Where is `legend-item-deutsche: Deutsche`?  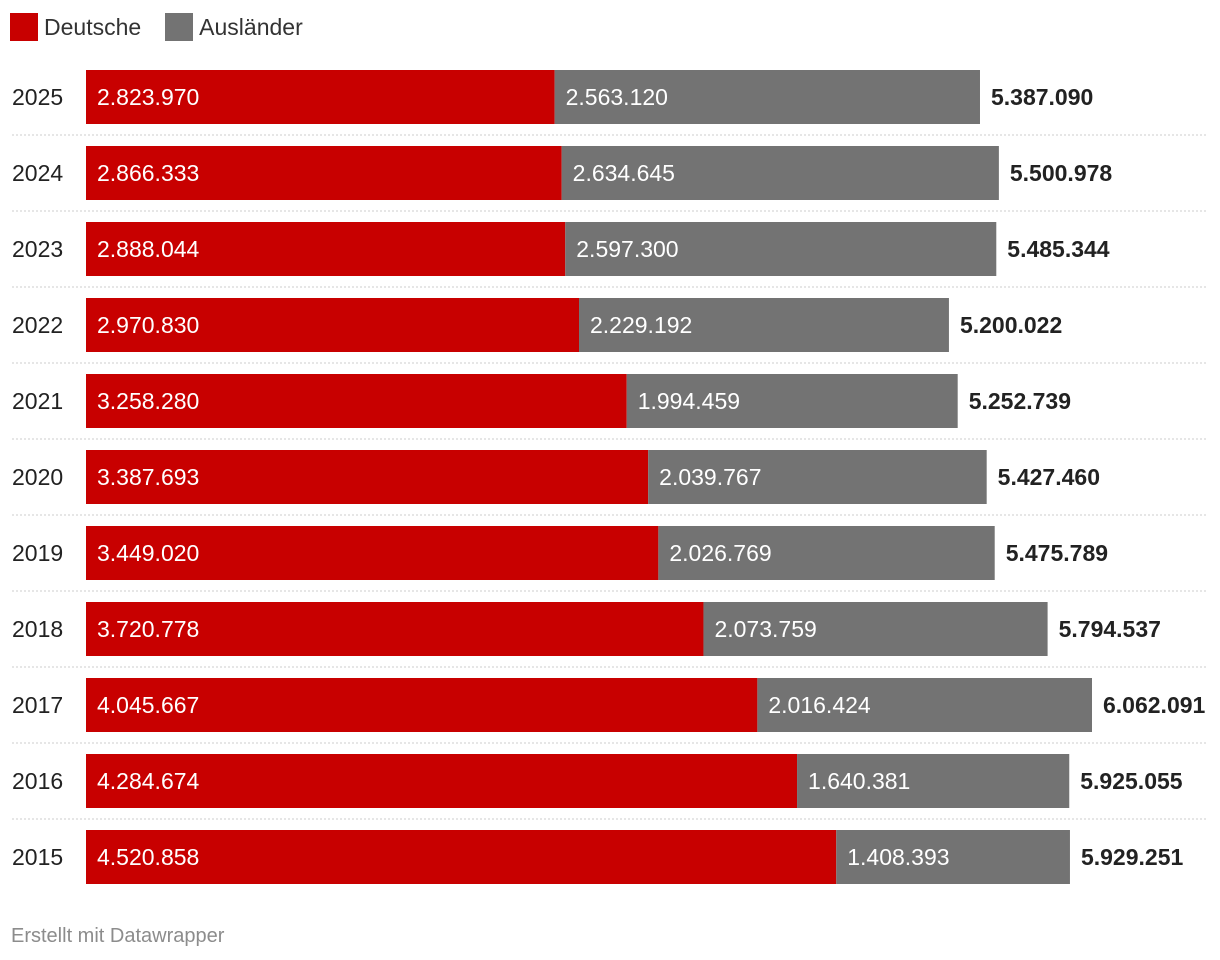
legend-item-deutsche: Deutsche is located at coordinates (75, 27).